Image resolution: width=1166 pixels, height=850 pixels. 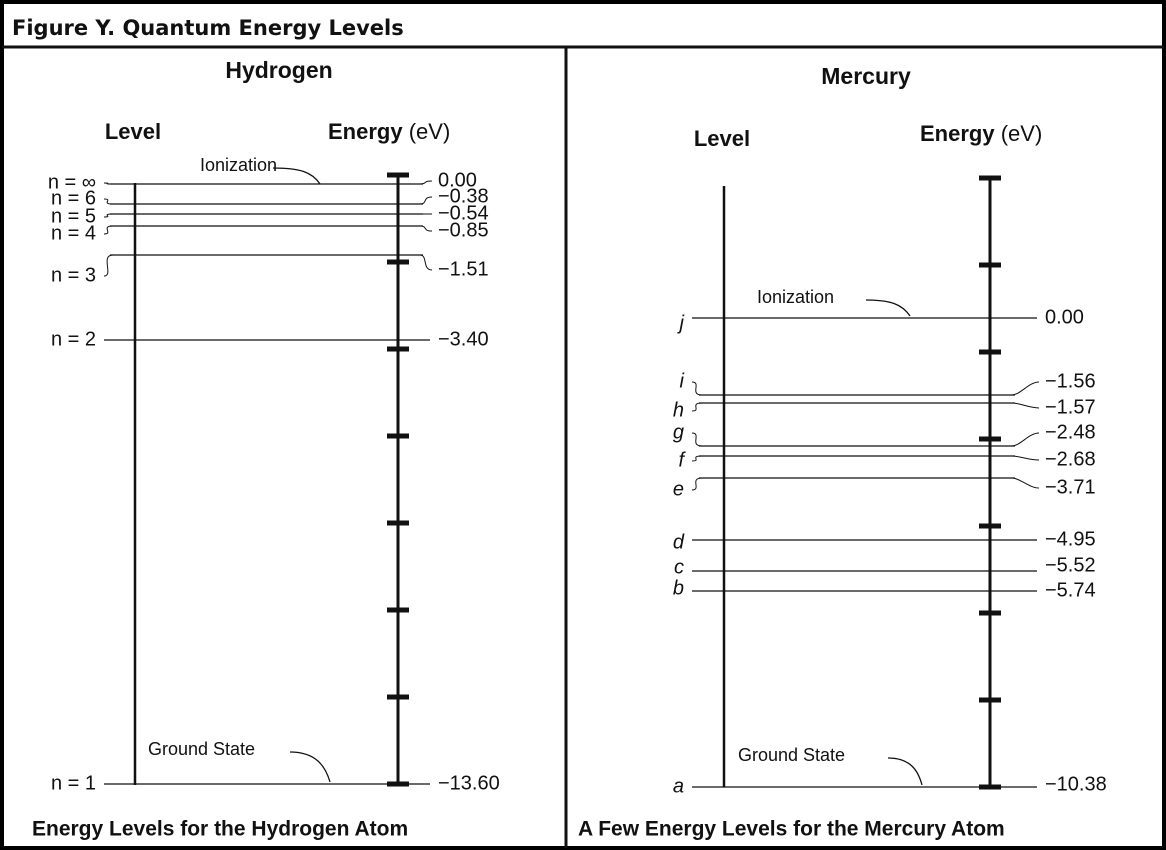 I want to click on energy-value: −1.56, so click(x=1070, y=381).